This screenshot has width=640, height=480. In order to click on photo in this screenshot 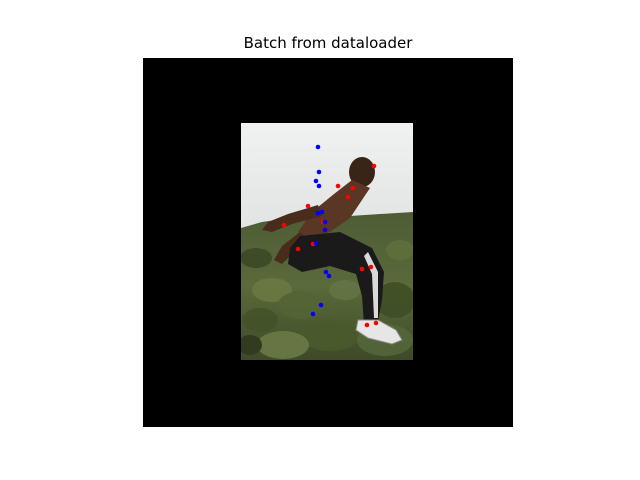, I will do `click(327, 241)`.